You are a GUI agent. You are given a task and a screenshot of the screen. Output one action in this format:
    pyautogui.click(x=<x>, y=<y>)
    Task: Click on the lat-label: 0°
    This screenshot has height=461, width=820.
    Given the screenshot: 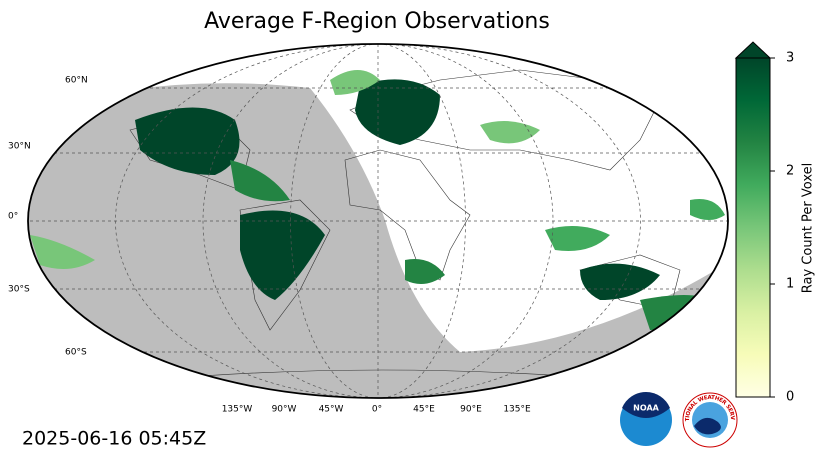 What is the action you would take?
    pyautogui.click(x=13, y=217)
    